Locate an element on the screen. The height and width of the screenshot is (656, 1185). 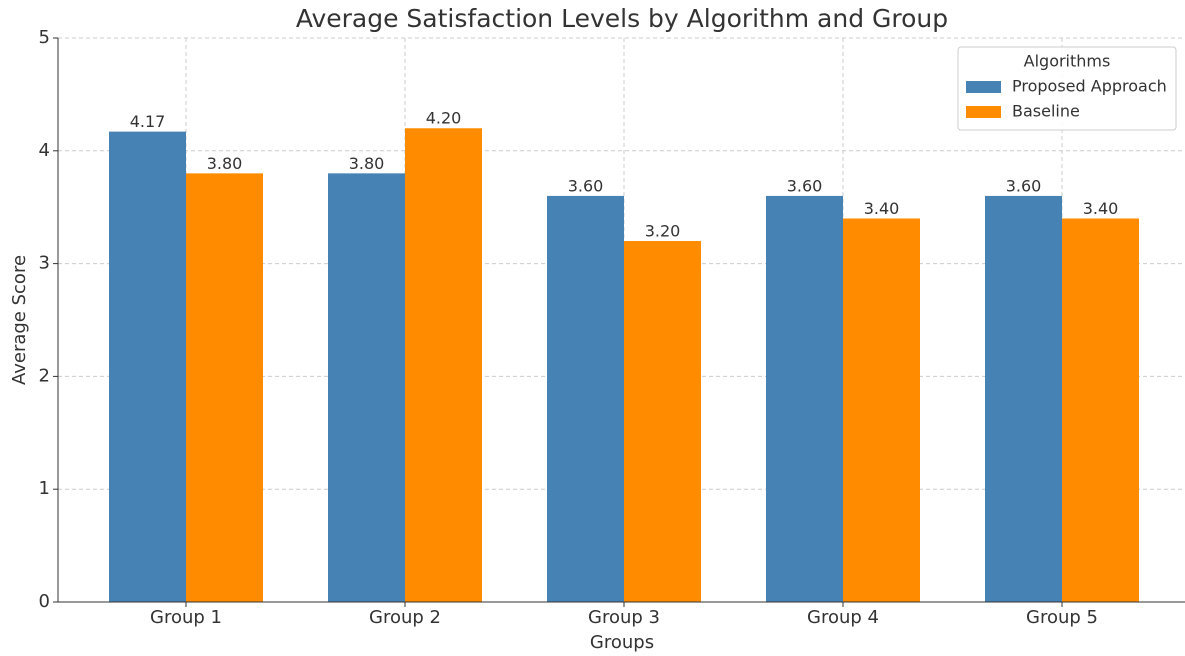
x-tick-label: Group 5 is located at coordinates (1062, 617).